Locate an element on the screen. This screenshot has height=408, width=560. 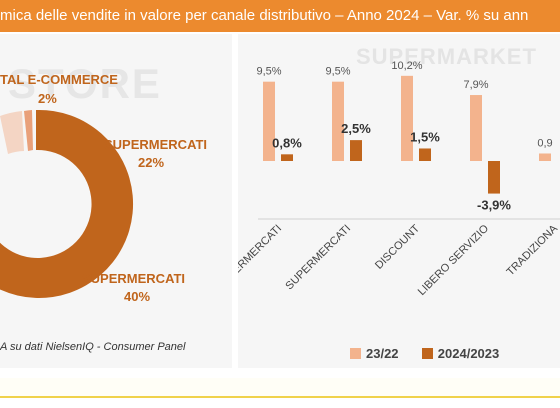
legend-label-23-22: 23/22 is located at coordinates (382, 353).